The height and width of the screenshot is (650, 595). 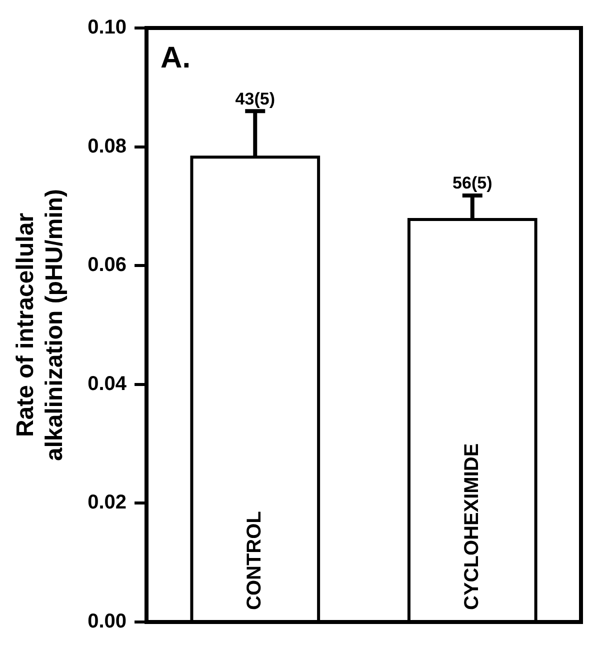 What do you see at coordinates (471, 526) in the screenshot?
I see `x-tick-label: CYCLOHEXIMIDE` at bounding box center [471, 526].